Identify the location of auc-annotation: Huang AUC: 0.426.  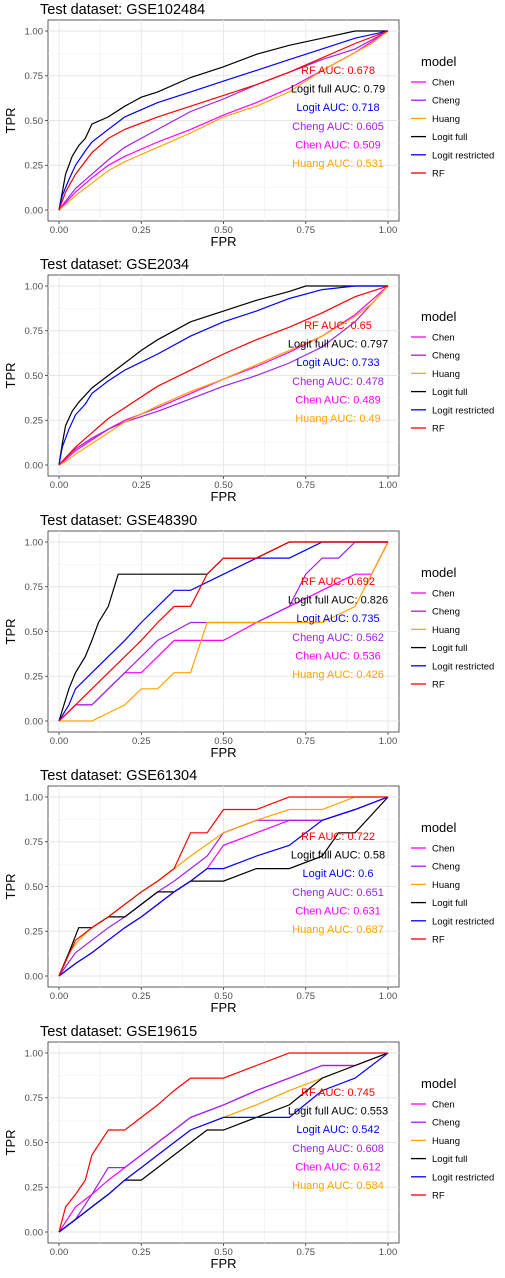
(338, 675).